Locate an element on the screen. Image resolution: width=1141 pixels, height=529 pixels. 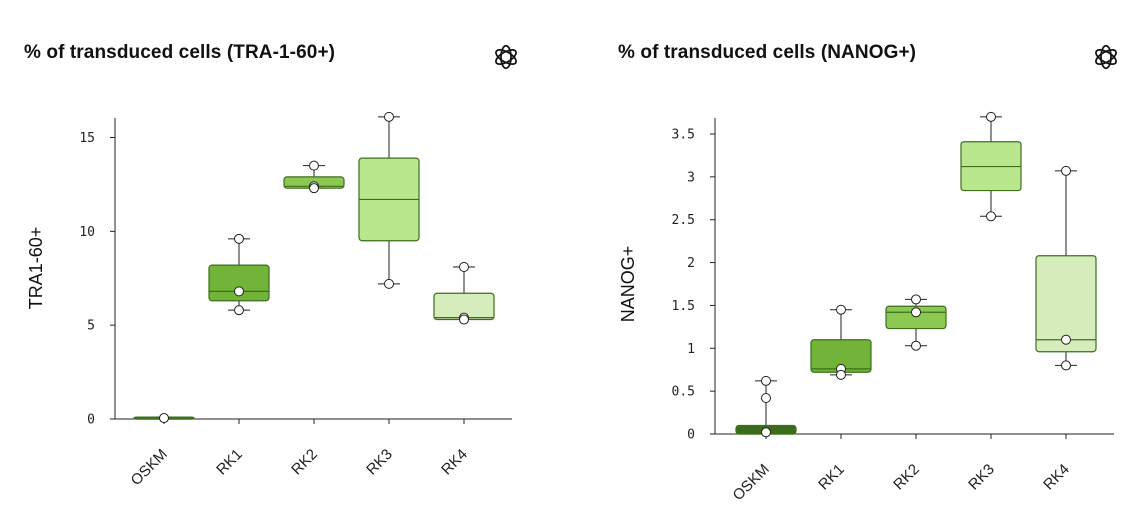
y-tick-label: 1 is located at coordinates (691, 349).